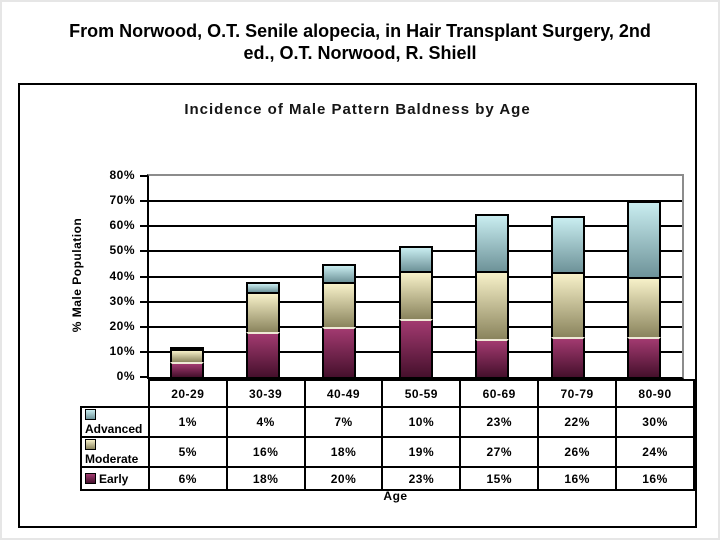 This screenshot has height=540, width=720. What do you see at coordinates (343, 422) in the screenshot?
I see `value-cell: 7%` at bounding box center [343, 422].